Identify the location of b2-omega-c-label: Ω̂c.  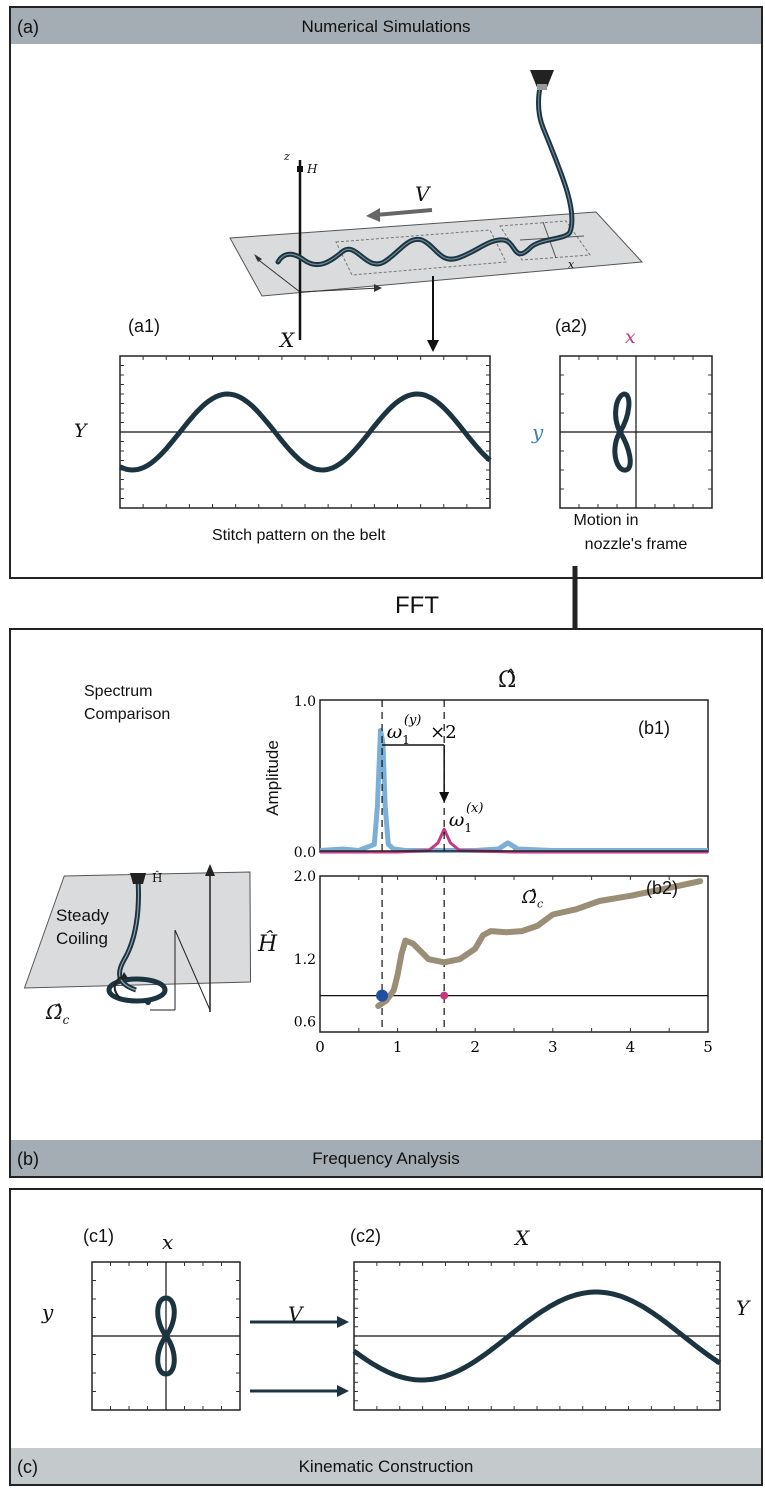
(533, 899).